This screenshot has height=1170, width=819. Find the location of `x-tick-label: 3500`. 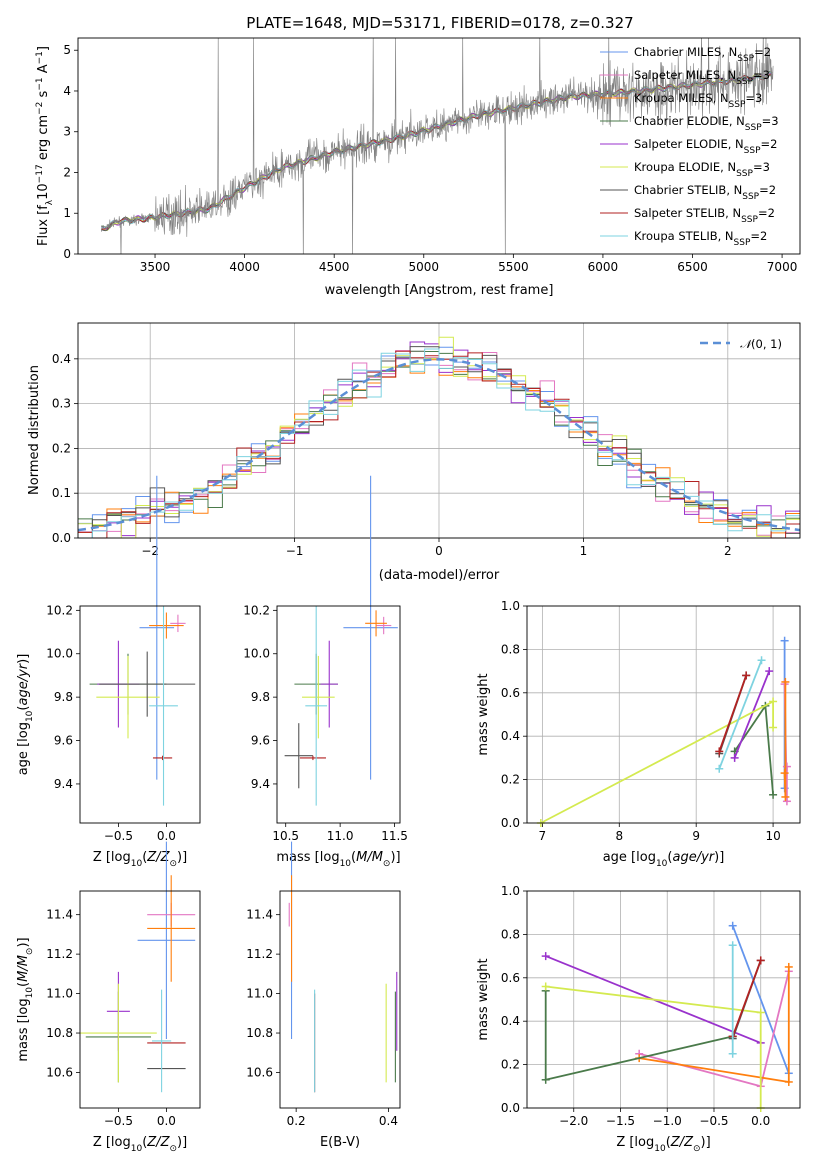

x-tick-label: 3500 is located at coordinates (155, 267).